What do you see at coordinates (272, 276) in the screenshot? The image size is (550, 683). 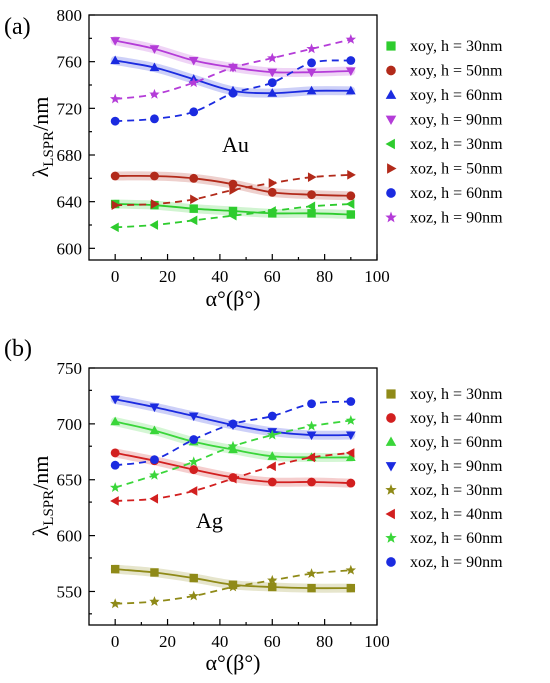 I see `a-x-tick-label: 60` at bounding box center [272, 276].